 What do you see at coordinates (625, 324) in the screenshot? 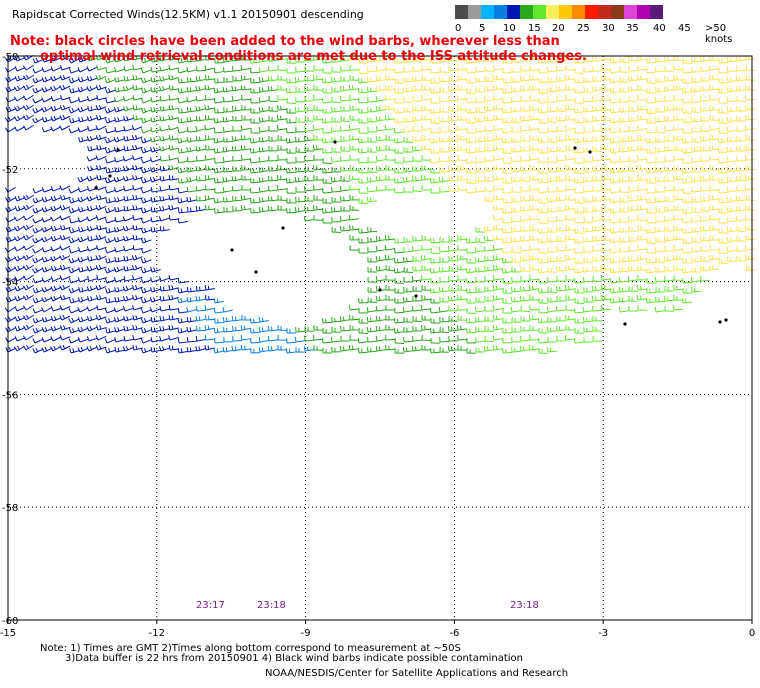
I see `contamination-circle` at bounding box center [625, 324].